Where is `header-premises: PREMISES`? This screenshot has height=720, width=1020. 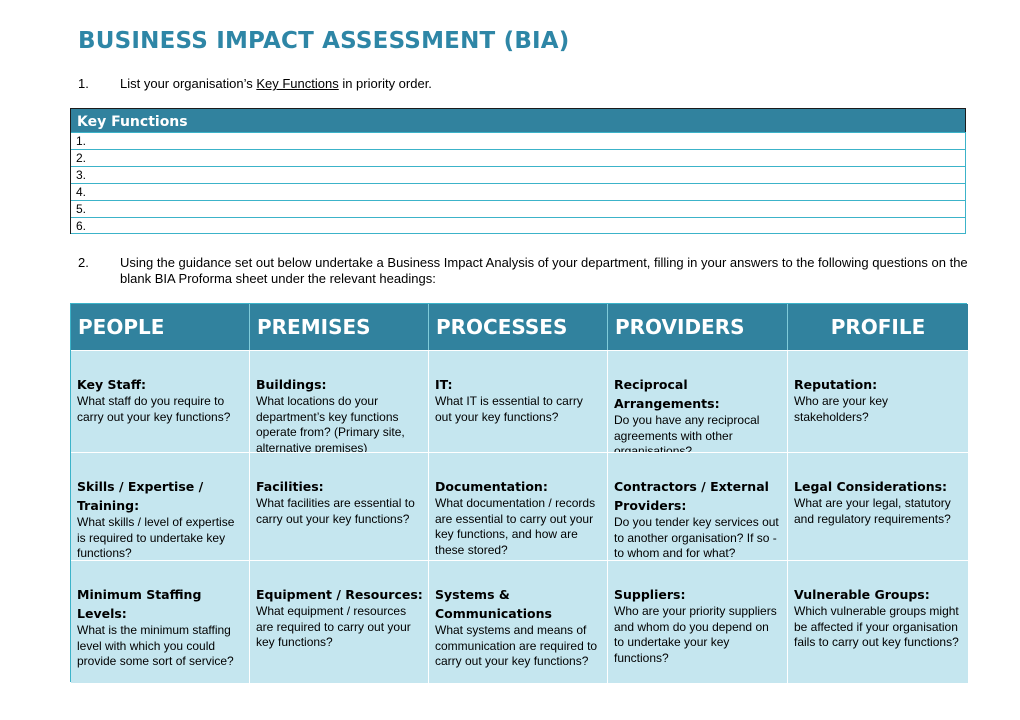
header-premises: PREMISES is located at coordinates (339, 327).